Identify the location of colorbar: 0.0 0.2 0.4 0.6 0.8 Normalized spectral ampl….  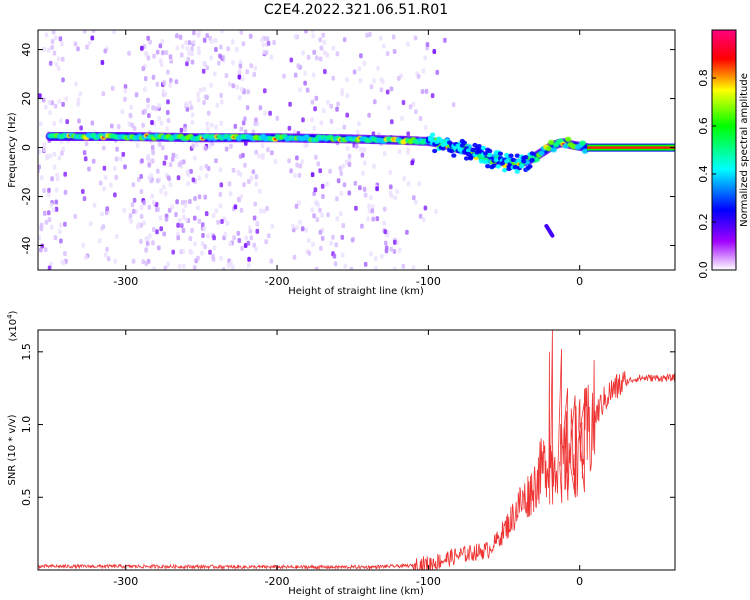
(723, 154).